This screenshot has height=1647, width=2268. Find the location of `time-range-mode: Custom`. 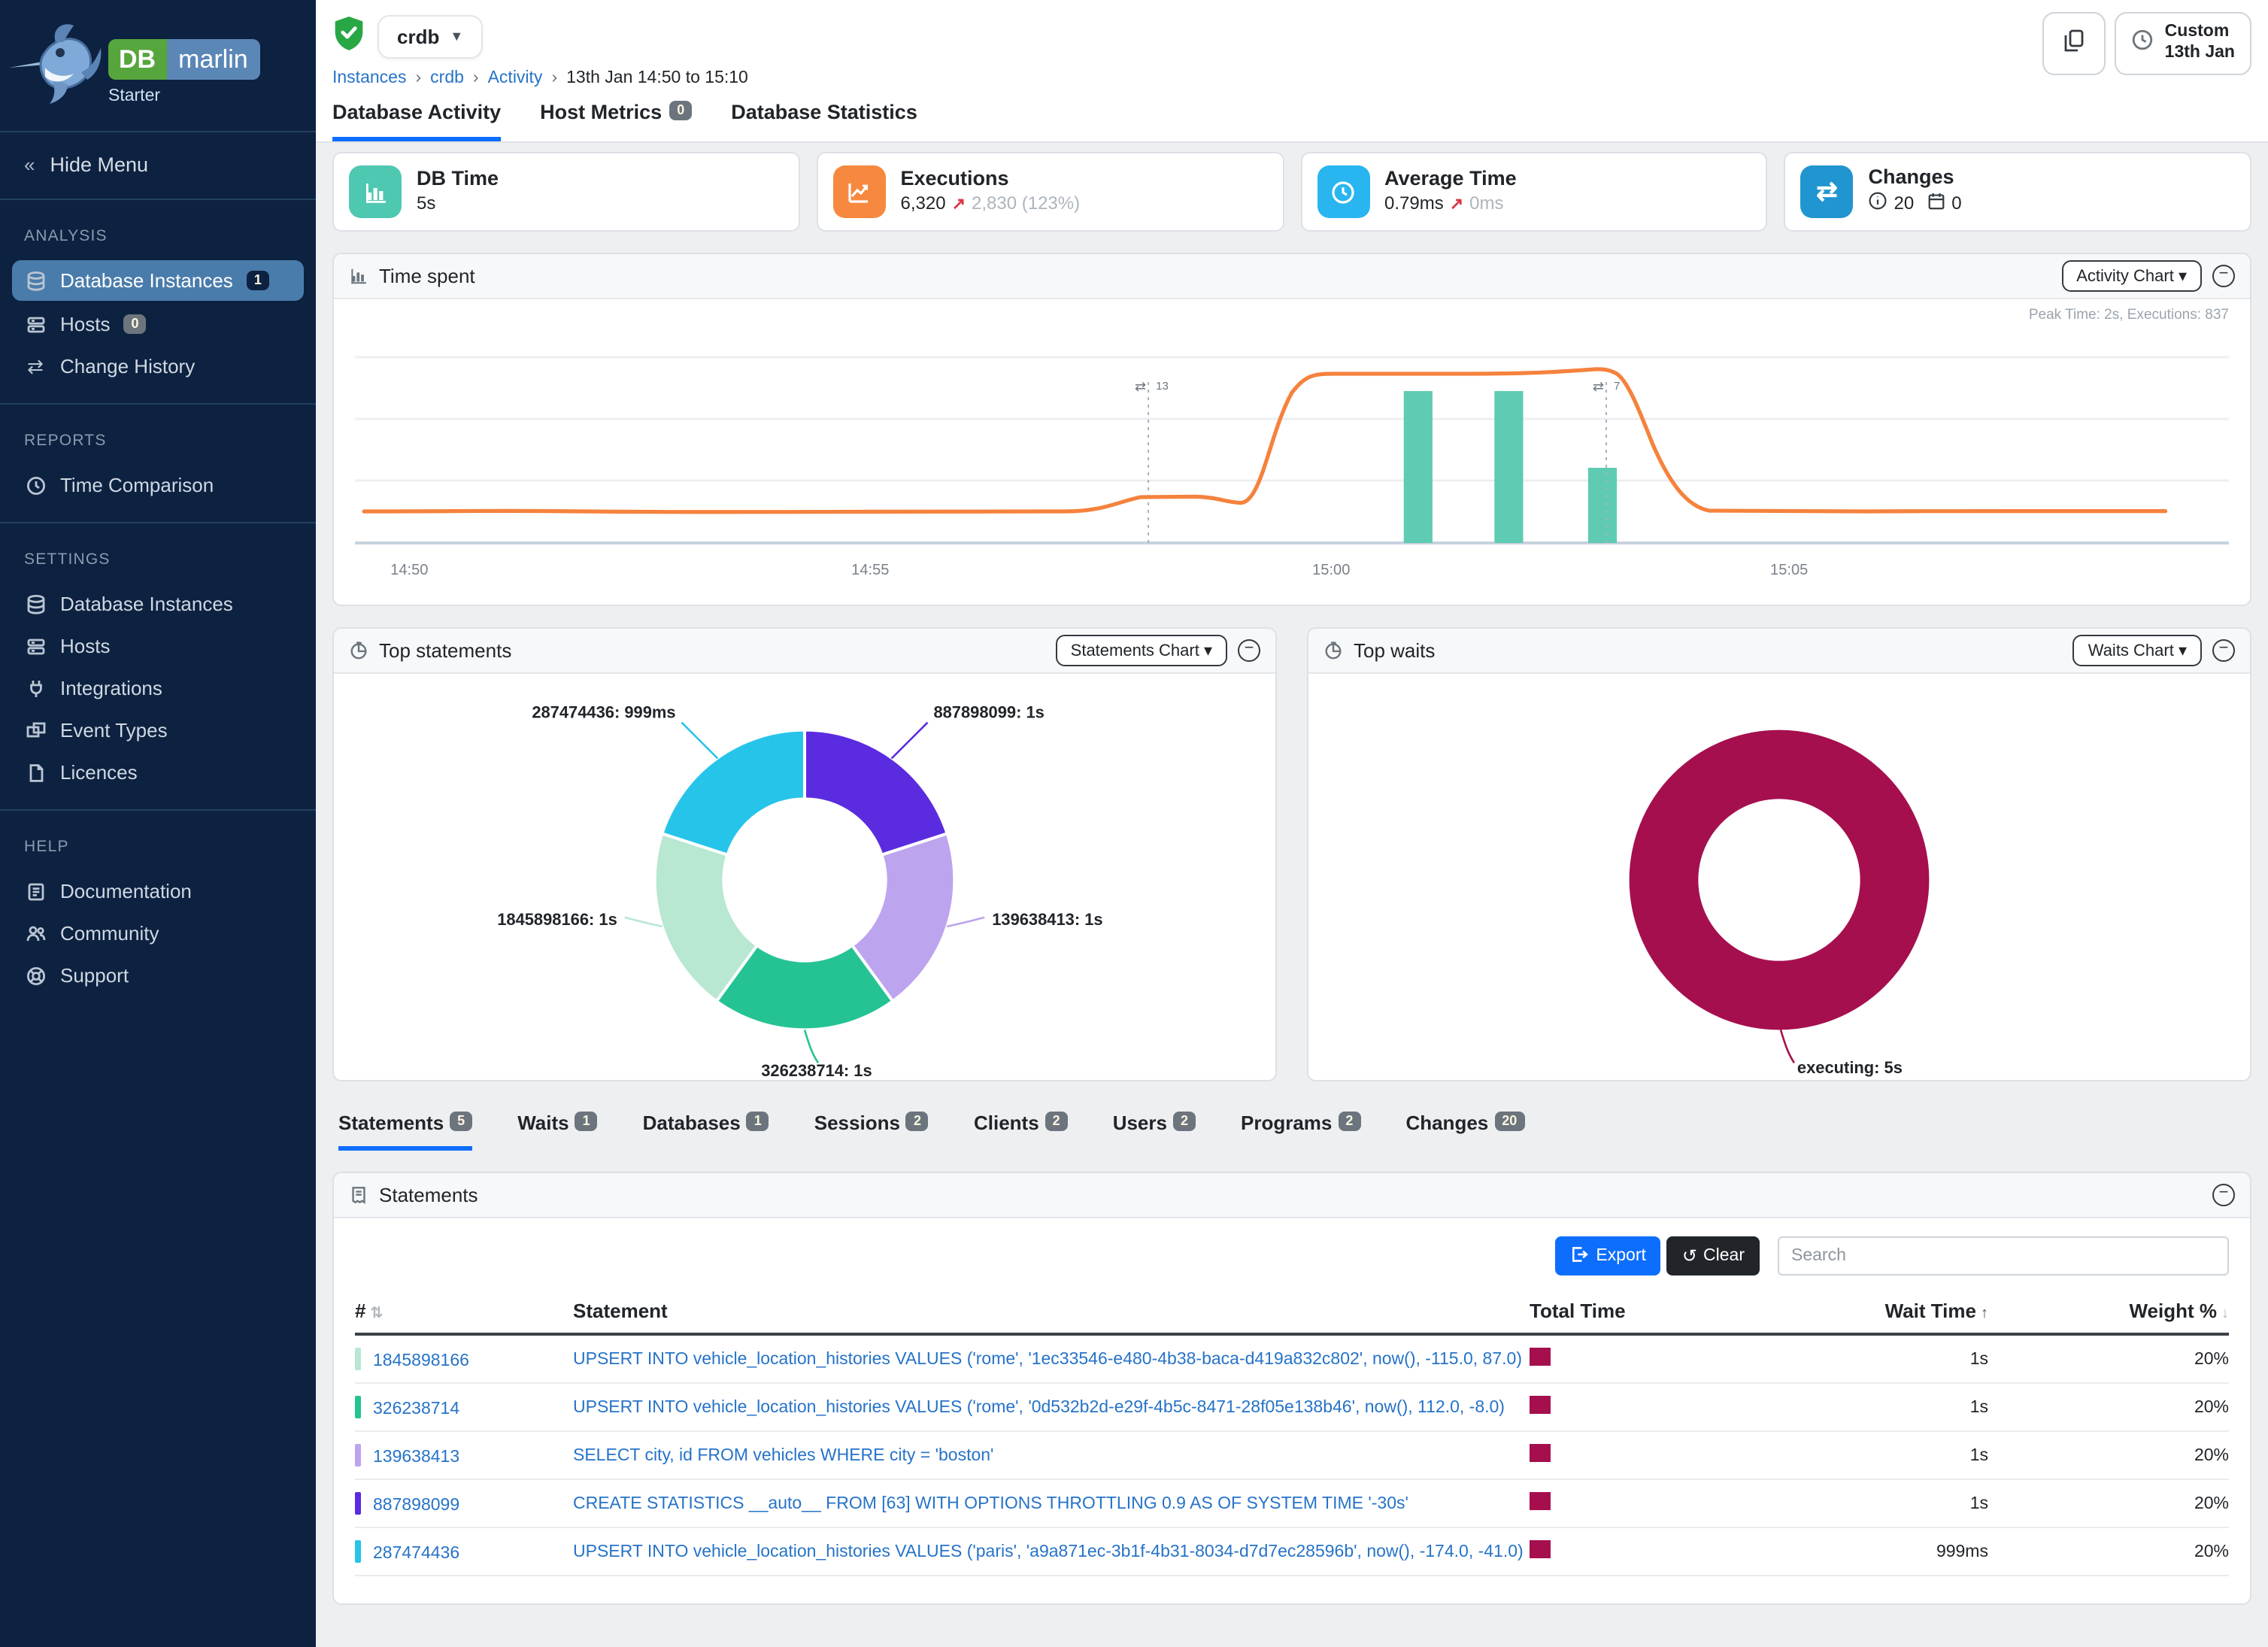

time-range-mode: Custom is located at coordinates (2197, 32).